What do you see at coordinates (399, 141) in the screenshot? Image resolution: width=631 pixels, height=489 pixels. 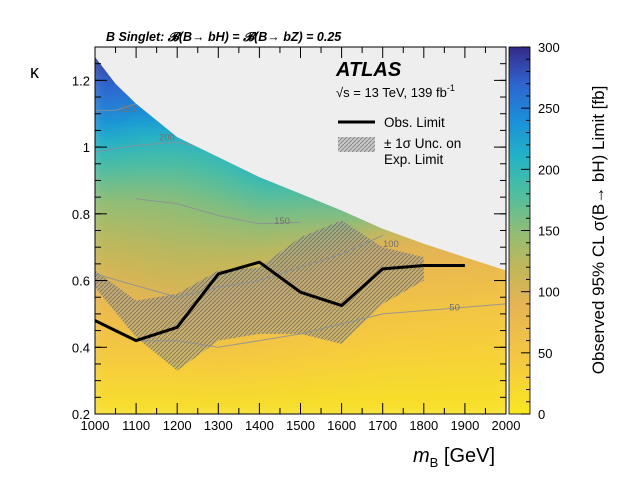 I see `legend: Obs. Limit ± 1σ Unc. on Exp. Limit` at bounding box center [399, 141].